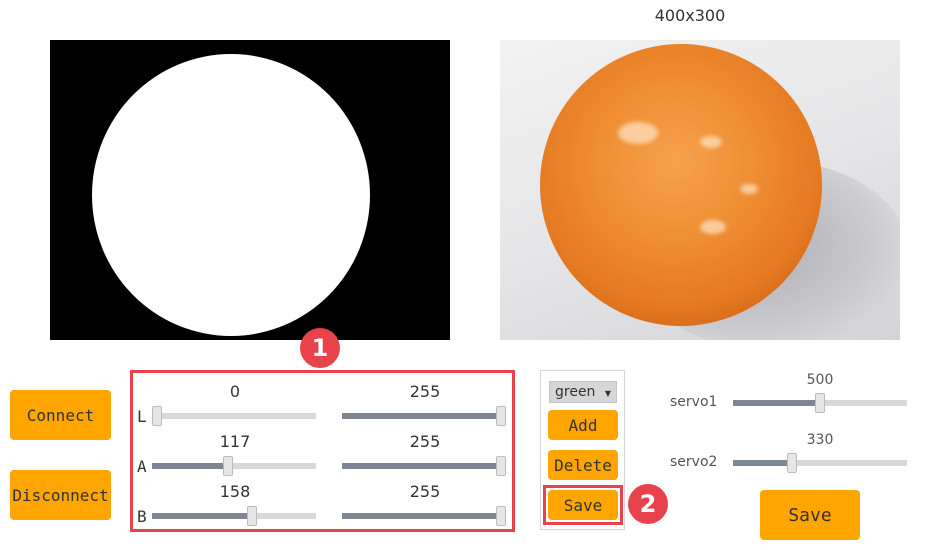 This screenshot has width=946, height=550. What do you see at coordinates (425, 441) in the screenshot?
I see `a-max-value: 255` at bounding box center [425, 441].